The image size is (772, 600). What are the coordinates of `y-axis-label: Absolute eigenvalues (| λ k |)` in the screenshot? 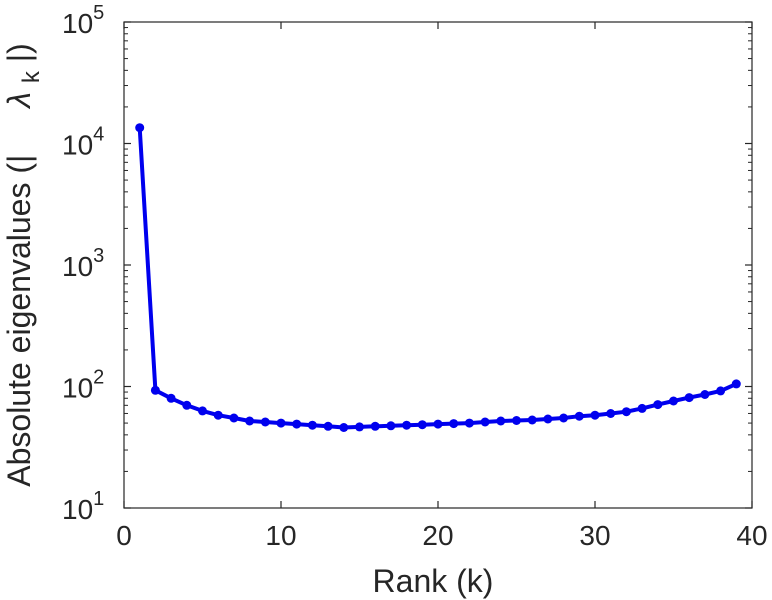 It's located at (23, 264).